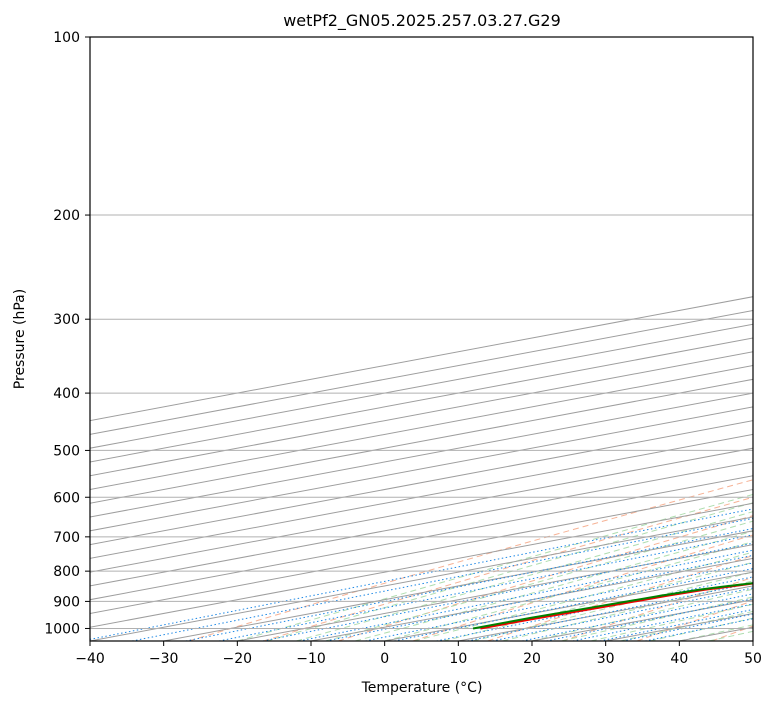  What do you see at coordinates (20, 339) in the screenshot?
I see `y-axis-label: Pressure (hPa)` at bounding box center [20, 339].